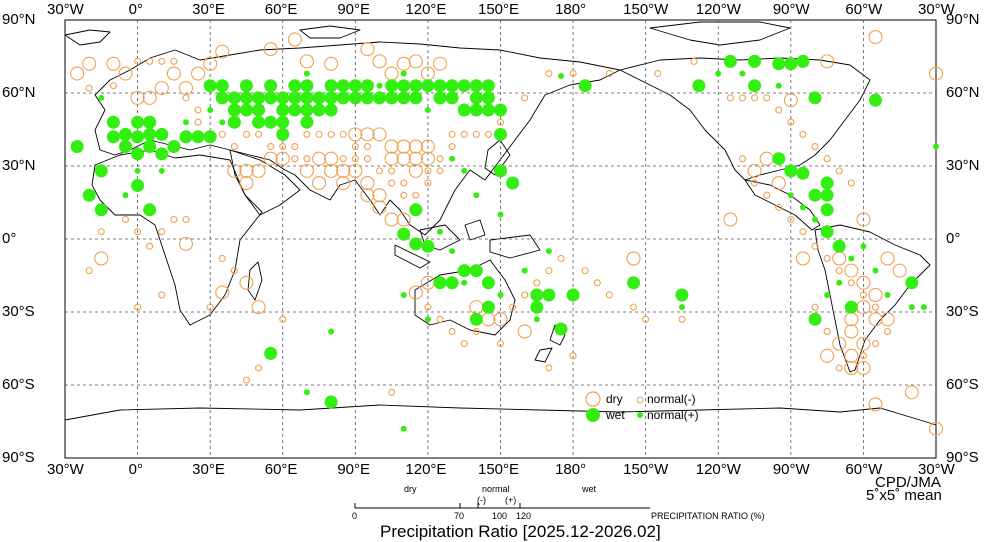  Describe the element at coordinates (281, 9) in the screenshot. I see `longitude-label-top: 60°E` at that location.